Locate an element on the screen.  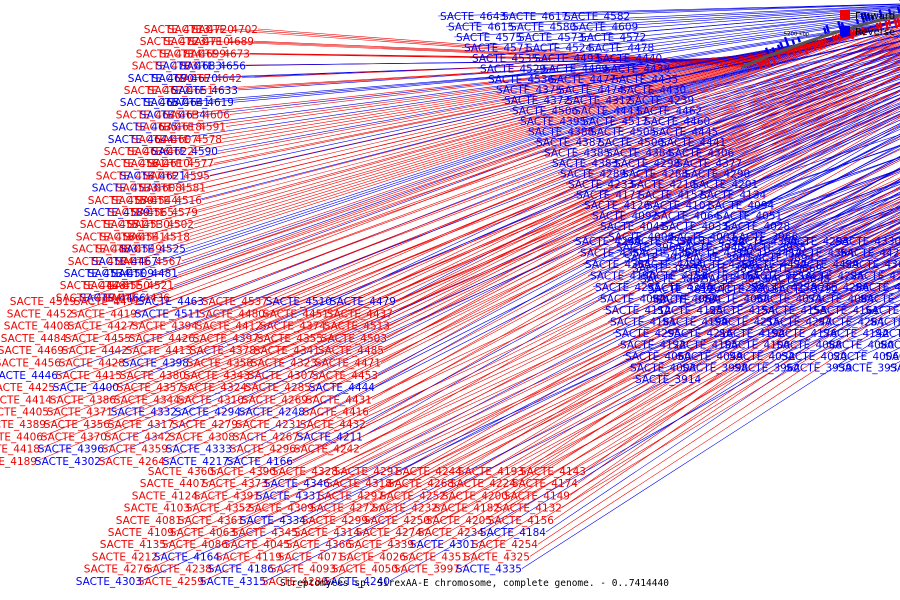
gene-label: SACTE_4446 is located at coordinates (29, 376).